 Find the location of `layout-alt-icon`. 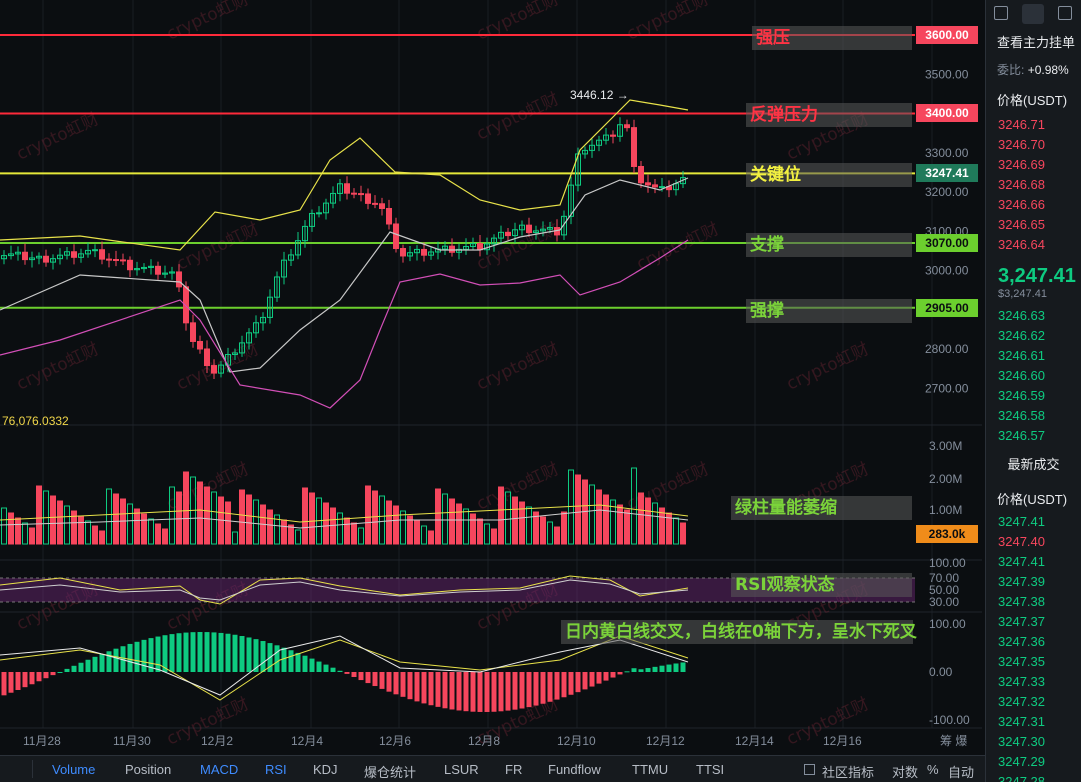

layout-alt-icon is located at coordinates (1065, 13).